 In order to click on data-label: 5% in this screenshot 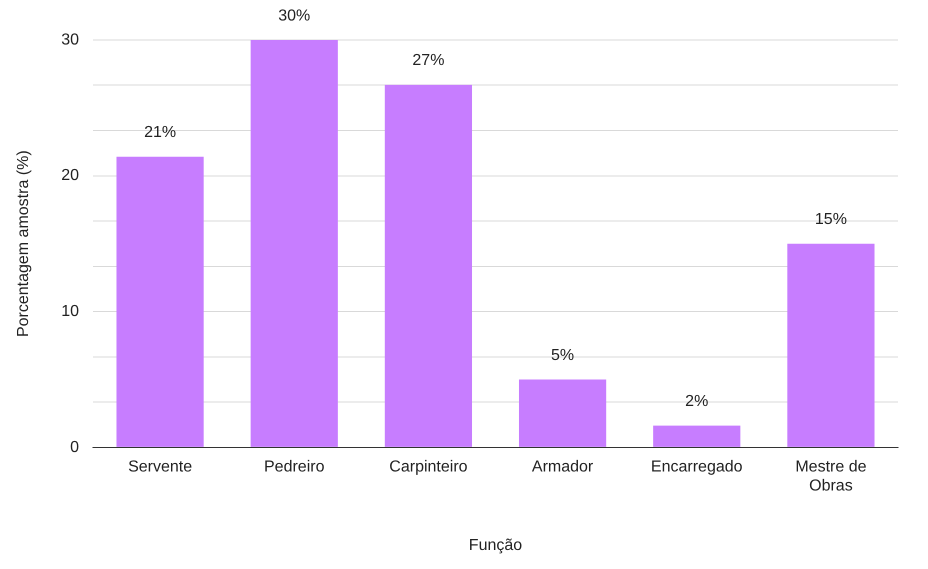, I will do `click(562, 355)`.